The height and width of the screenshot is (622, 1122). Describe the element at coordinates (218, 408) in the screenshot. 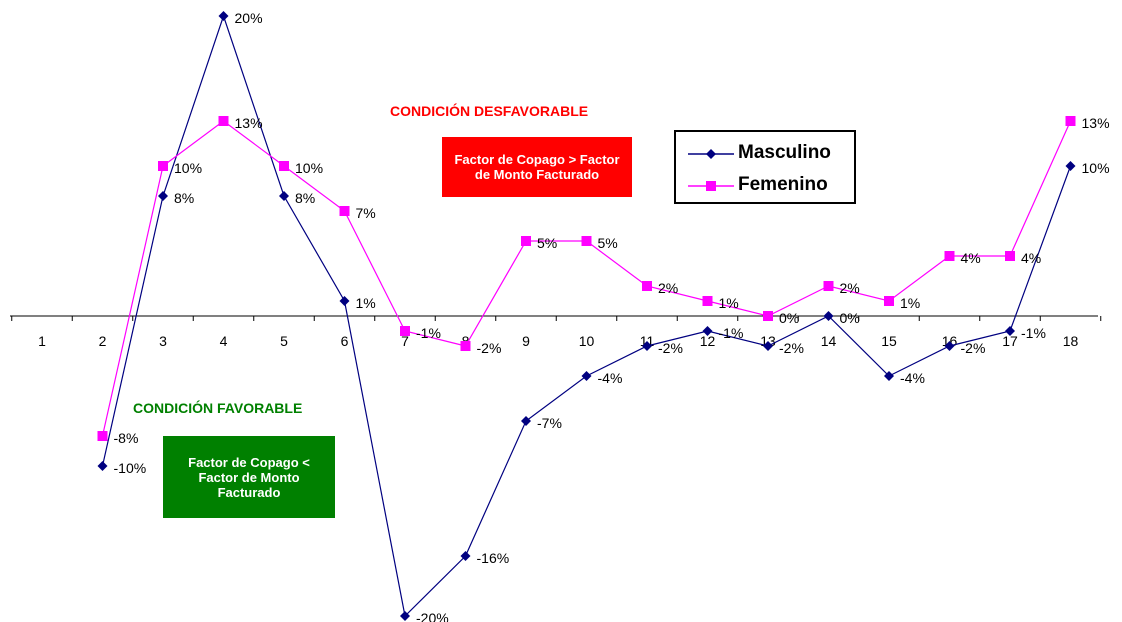

I see `favorable-condition-title: CONDICIÓN FAVORABLE` at that location.